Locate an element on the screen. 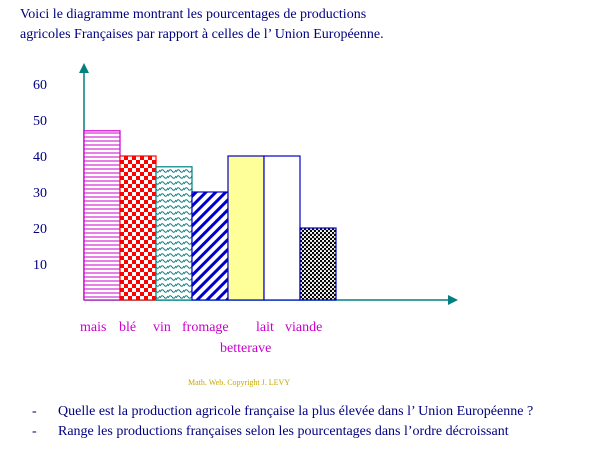  category-label: blé is located at coordinates (127, 327).